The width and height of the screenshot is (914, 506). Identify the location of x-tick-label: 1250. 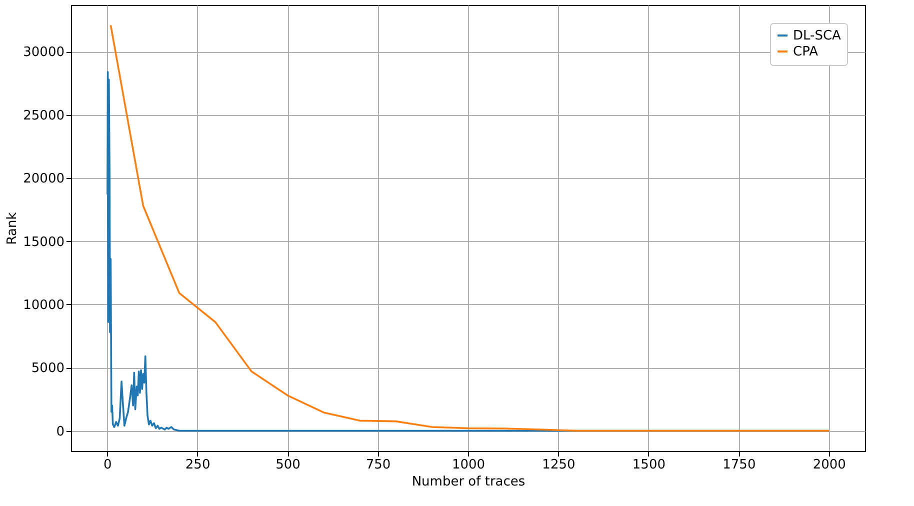
(559, 465).